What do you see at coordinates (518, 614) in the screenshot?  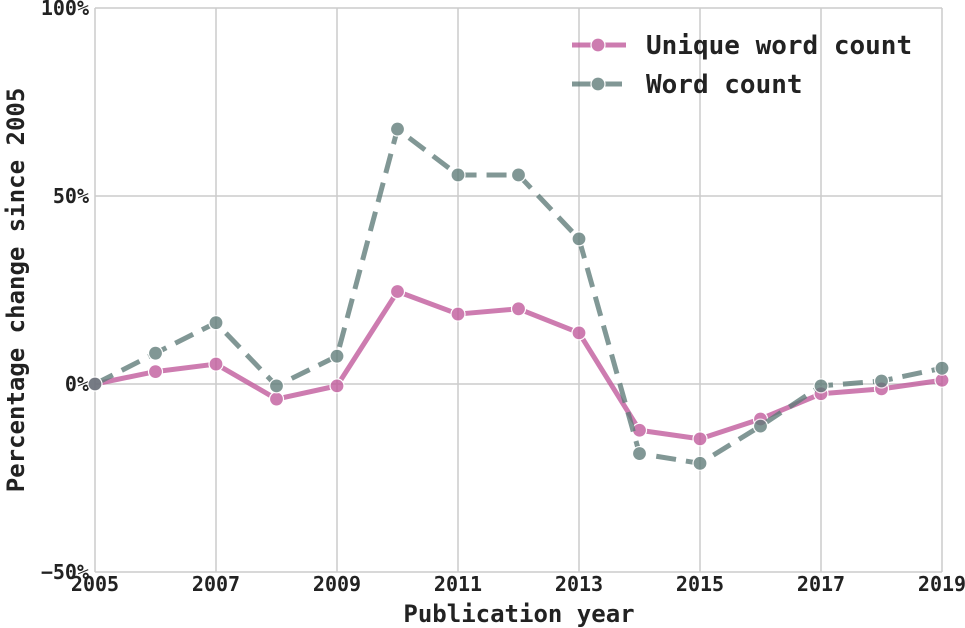 I see `x-axis-label: Publication year` at bounding box center [518, 614].